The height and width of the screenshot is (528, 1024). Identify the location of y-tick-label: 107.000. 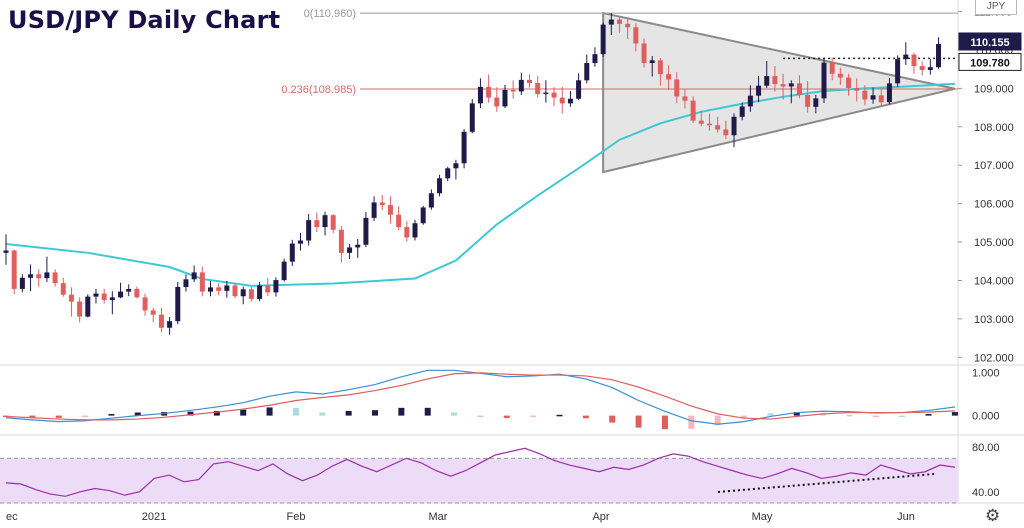
(994, 166).